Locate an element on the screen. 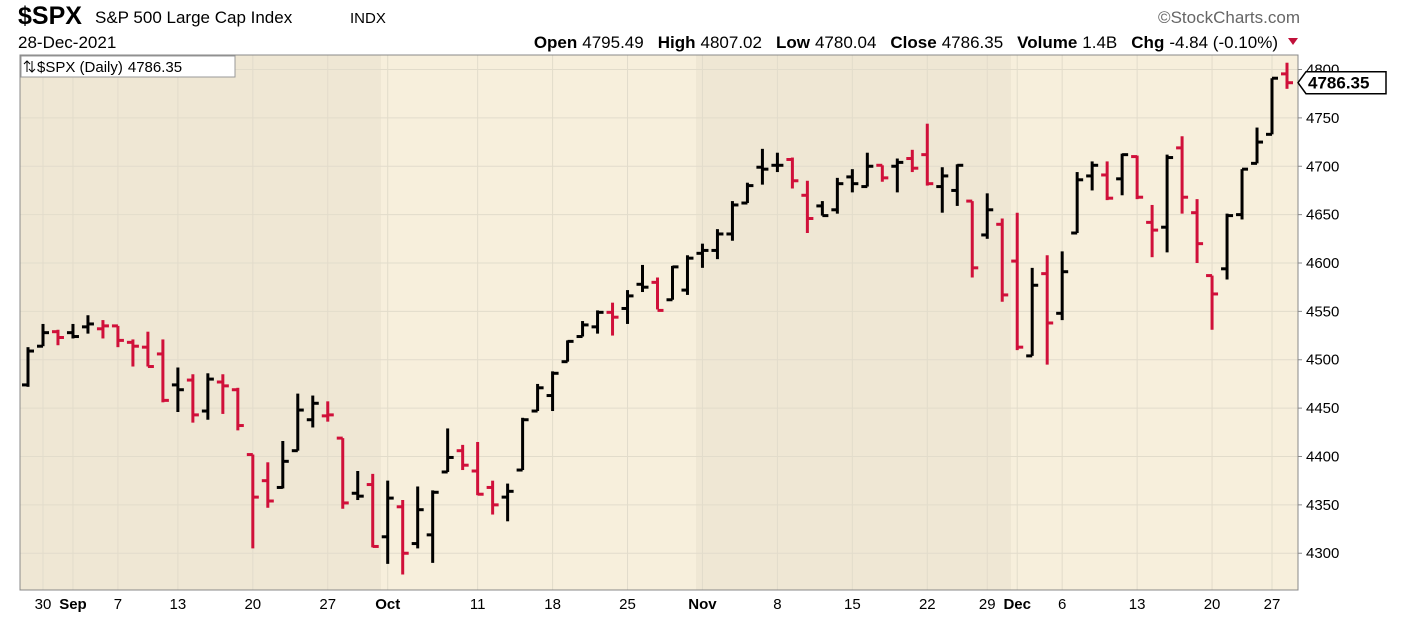 This screenshot has height=628, width=1412. date: 28-Dec-2021 is located at coordinates (67, 42).